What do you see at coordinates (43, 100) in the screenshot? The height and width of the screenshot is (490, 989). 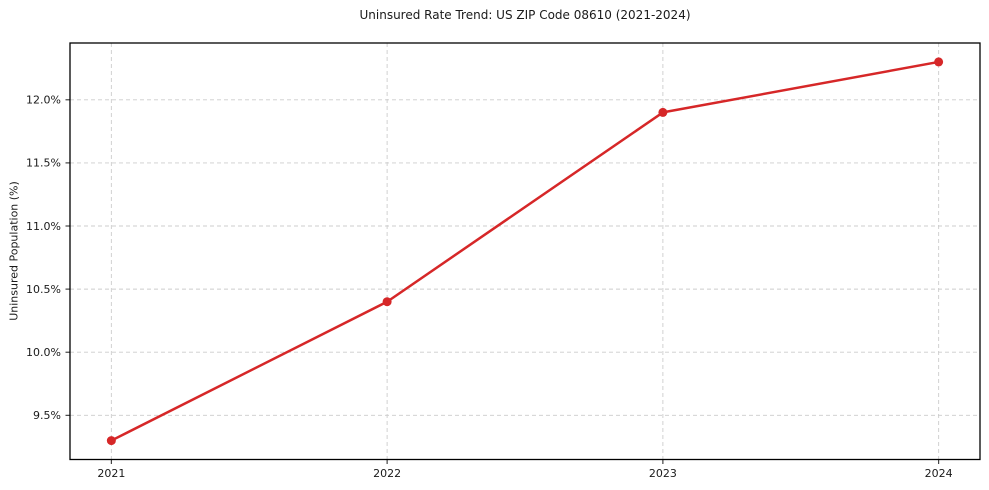 I see `y-tick-label: 12.0%` at bounding box center [43, 100].